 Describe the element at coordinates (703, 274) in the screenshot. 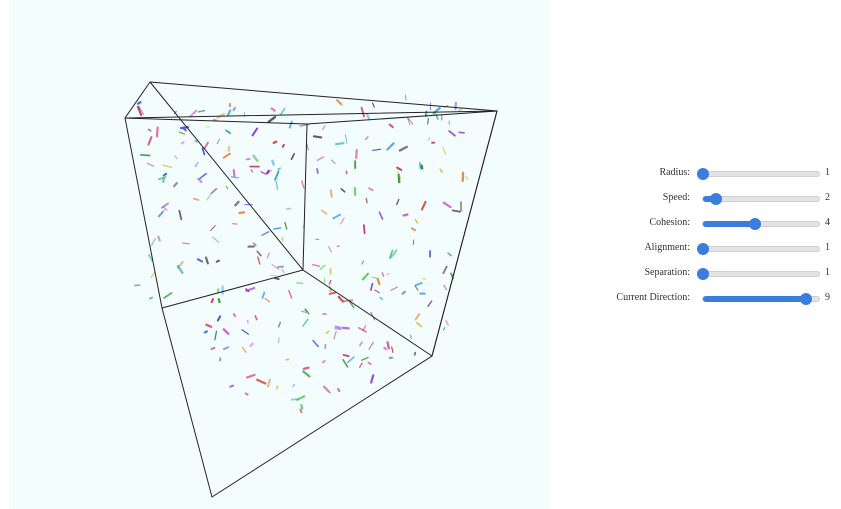

I see `separation-slider-thumb` at that location.